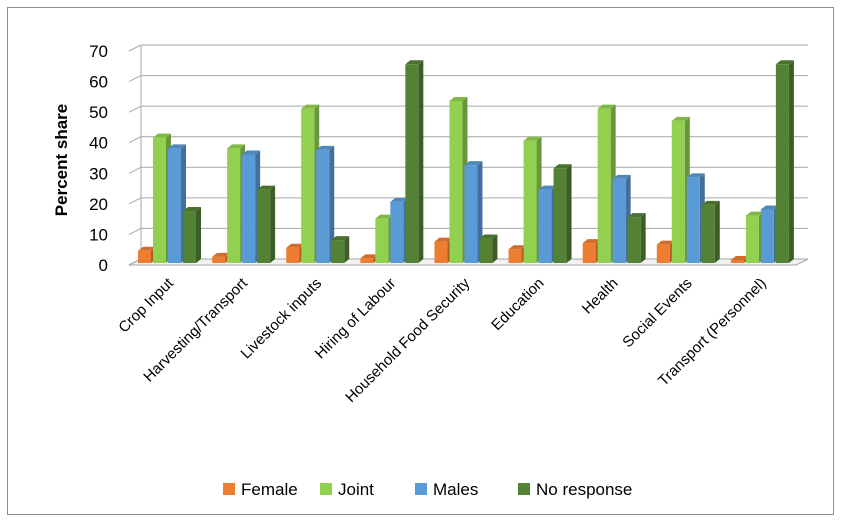 This screenshot has width=843, height=523. Describe the element at coordinates (657, 313) in the screenshot. I see `x-tick-label: Social Events` at that location.